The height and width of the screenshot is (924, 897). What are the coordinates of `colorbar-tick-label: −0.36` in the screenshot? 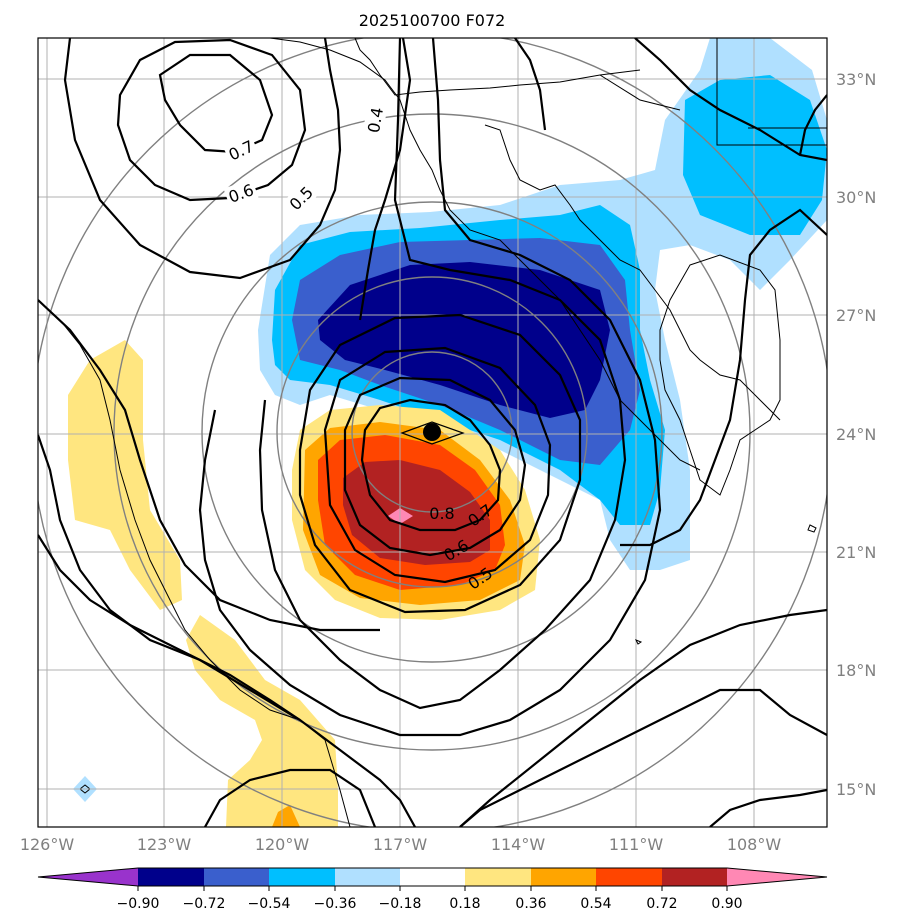 It's located at (335, 904).